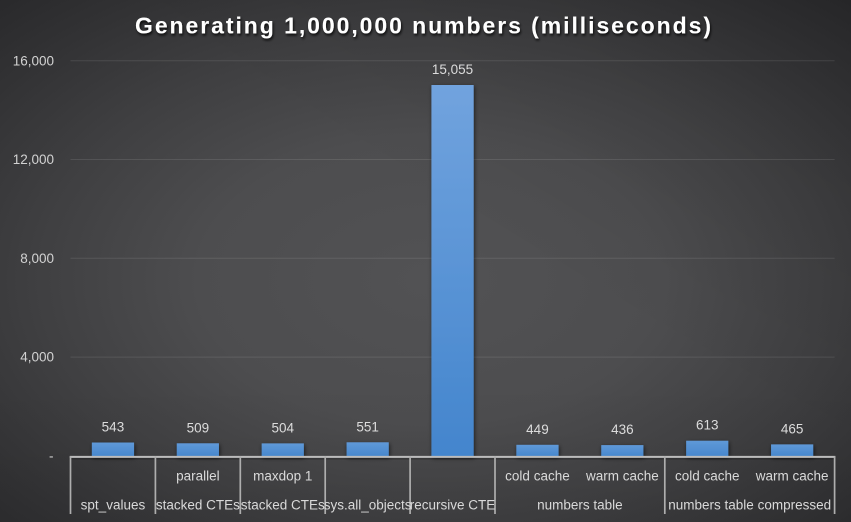 Image resolution: width=851 pixels, height=522 pixels. What do you see at coordinates (622, 429) in the screenshot?
I see `svg-text: 436` at bounding box center [622, 429].